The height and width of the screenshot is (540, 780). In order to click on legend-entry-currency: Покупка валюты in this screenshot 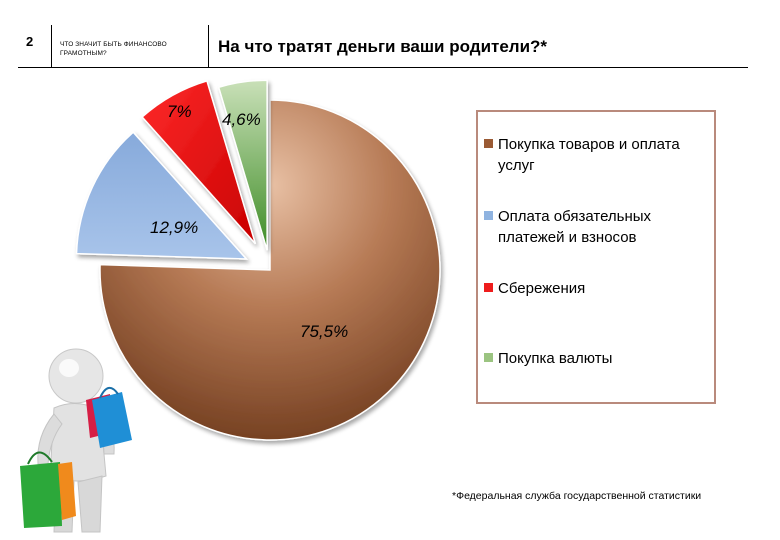, I will do `click(601, 358)`.